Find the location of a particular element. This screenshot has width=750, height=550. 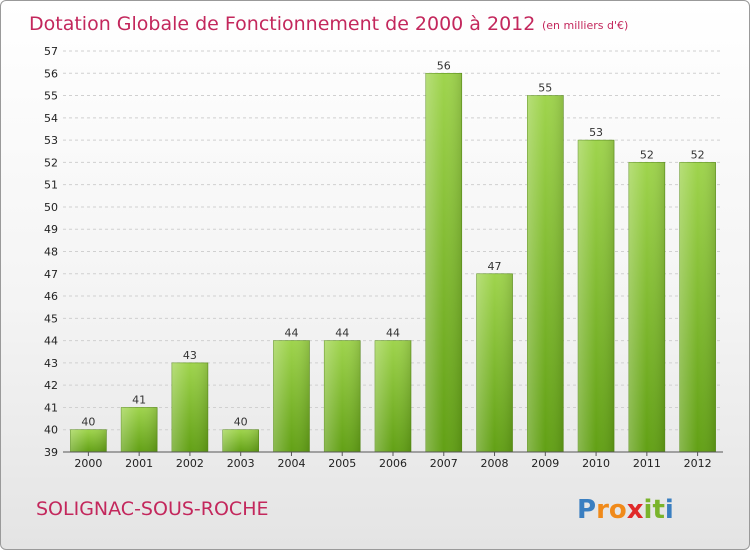

y-tick-label: 50 is located at coordinates (51, 207).